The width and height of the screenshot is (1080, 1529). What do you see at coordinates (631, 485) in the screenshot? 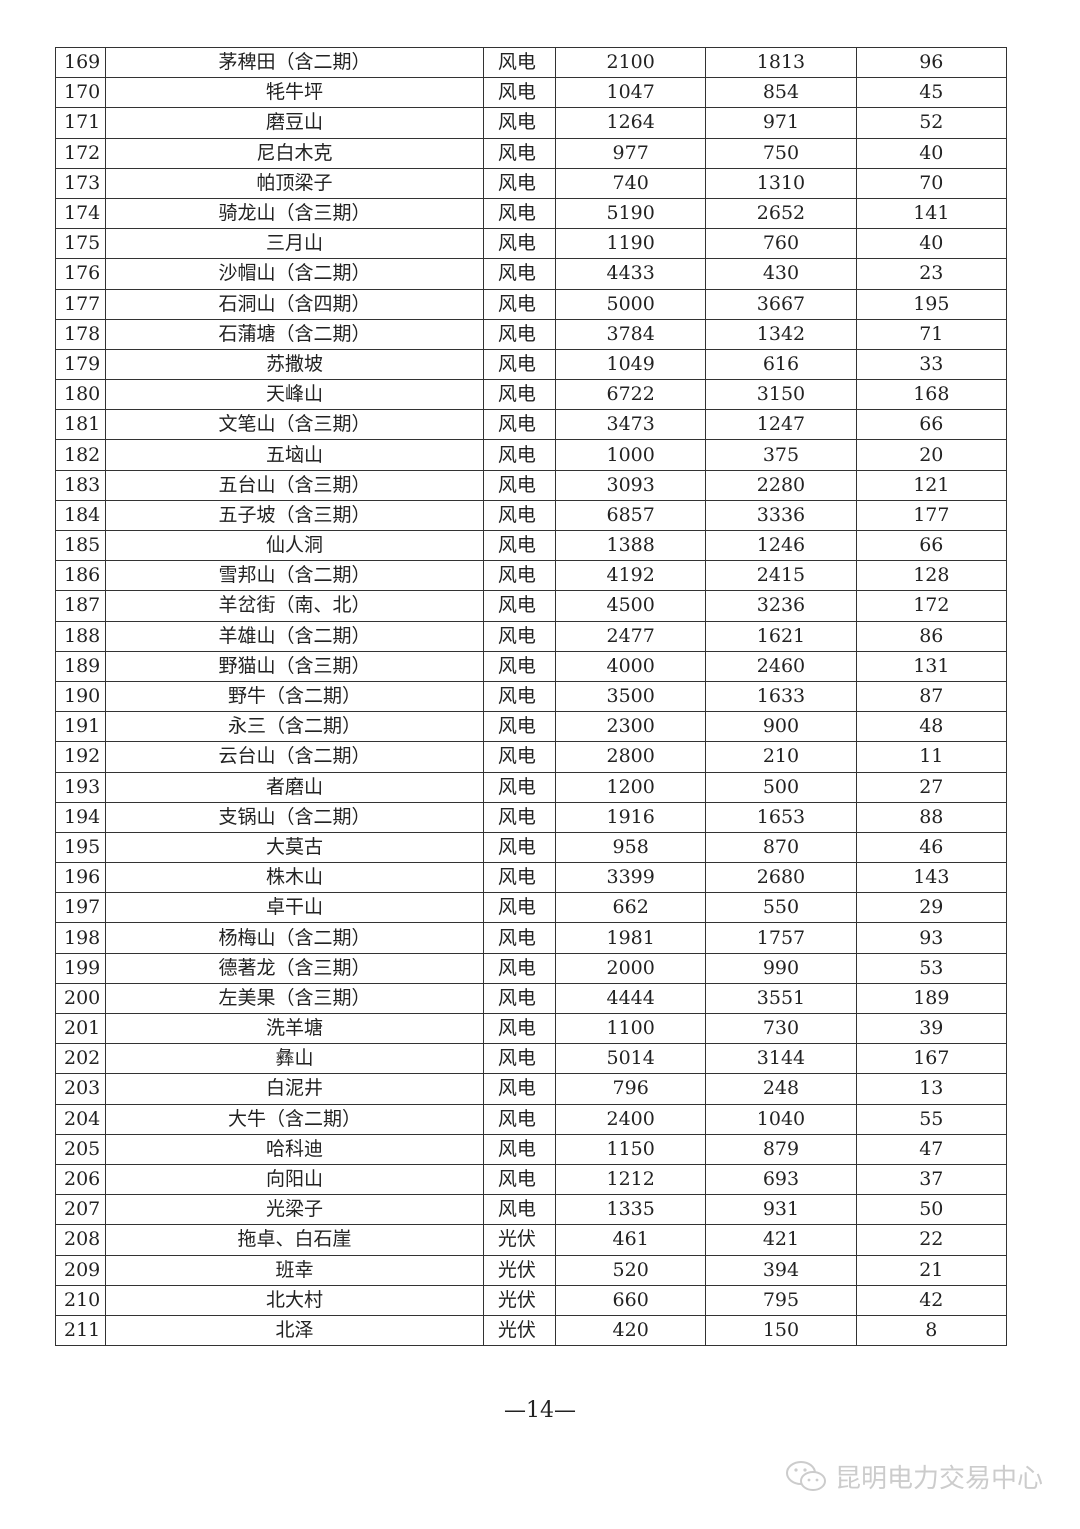
I see `value-col-1: 3093` at bounding box center [631, 485].